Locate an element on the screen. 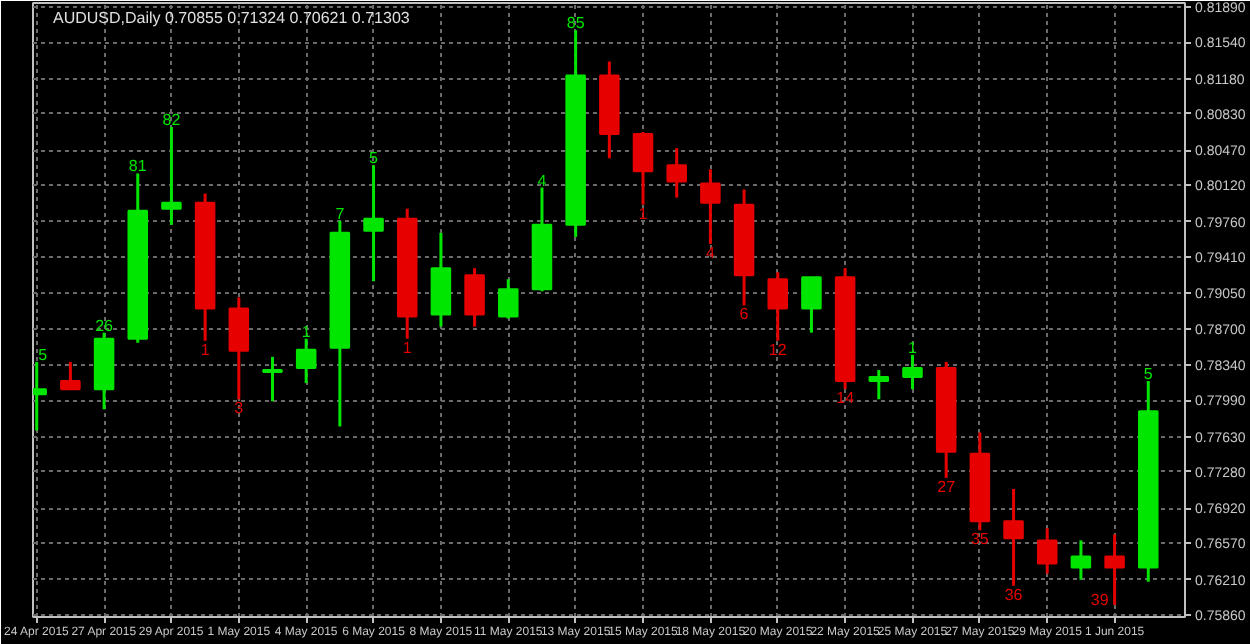  text: 85 is located at coordinates (575, 23).